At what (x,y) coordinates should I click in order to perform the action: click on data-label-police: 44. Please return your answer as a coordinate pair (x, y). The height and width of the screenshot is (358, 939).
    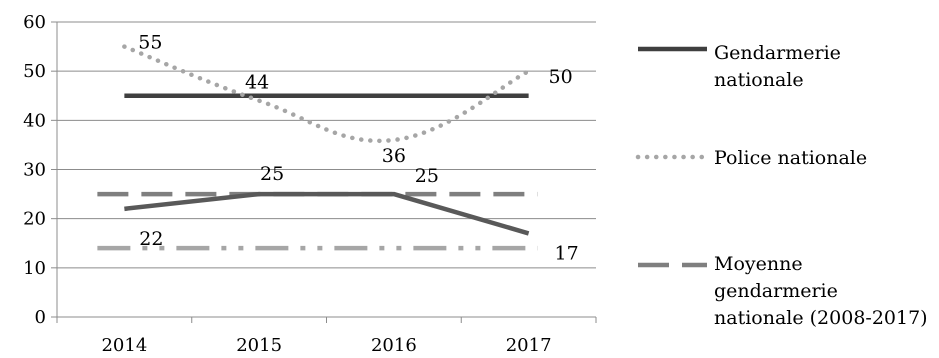
    Looking at the image, I should click on (257, 83).